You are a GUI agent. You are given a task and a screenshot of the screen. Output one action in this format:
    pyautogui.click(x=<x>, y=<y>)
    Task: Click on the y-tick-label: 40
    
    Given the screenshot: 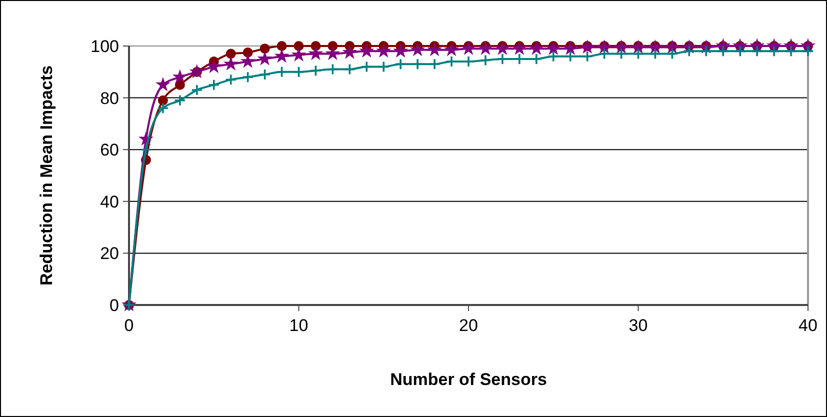 What is the action you would take?
    pyautogui.click(x=109, y=202)
    